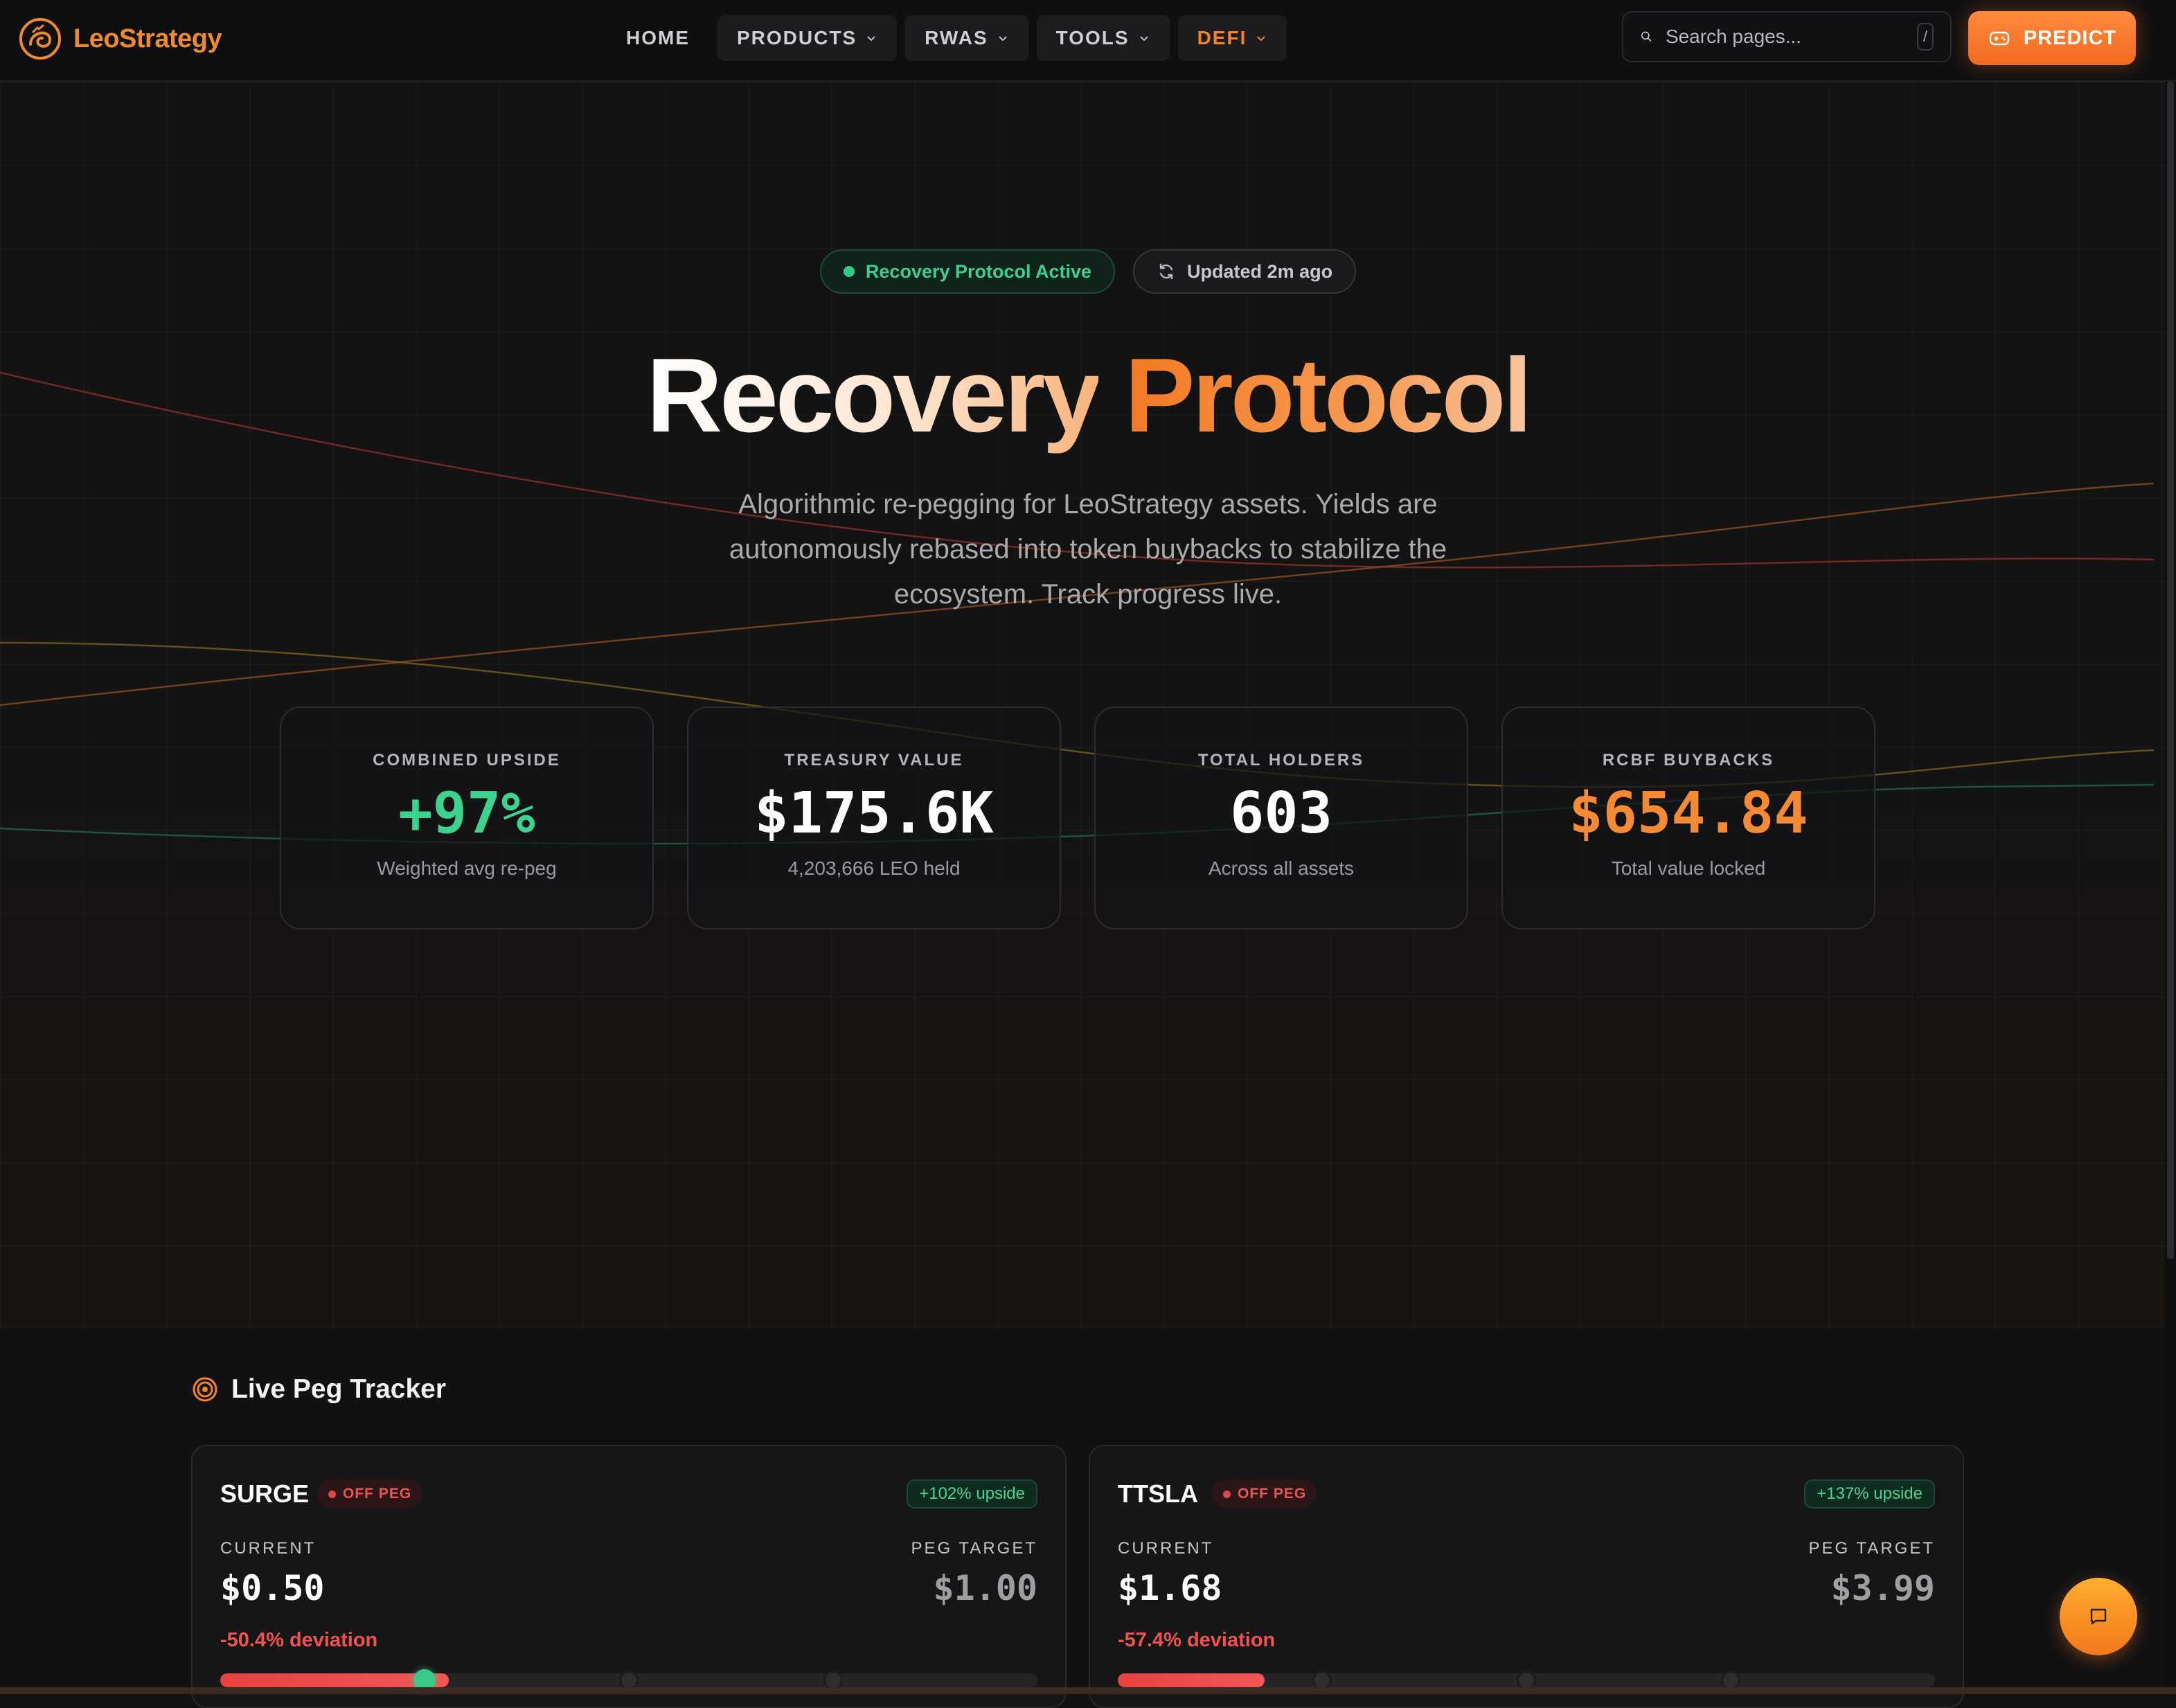 The width and height of the screenshot is (2176, 1708). Describe the element at coordinates (1092, 37) in the screenshot. I see `nav-item-label: TOOLS` at that location.